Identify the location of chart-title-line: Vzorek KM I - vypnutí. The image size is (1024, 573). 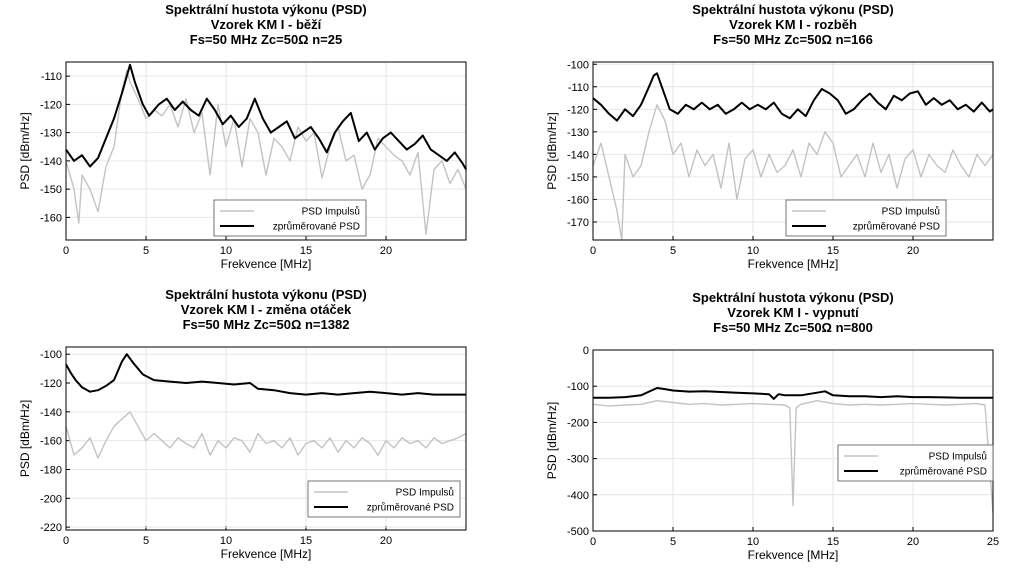
(793, 312).